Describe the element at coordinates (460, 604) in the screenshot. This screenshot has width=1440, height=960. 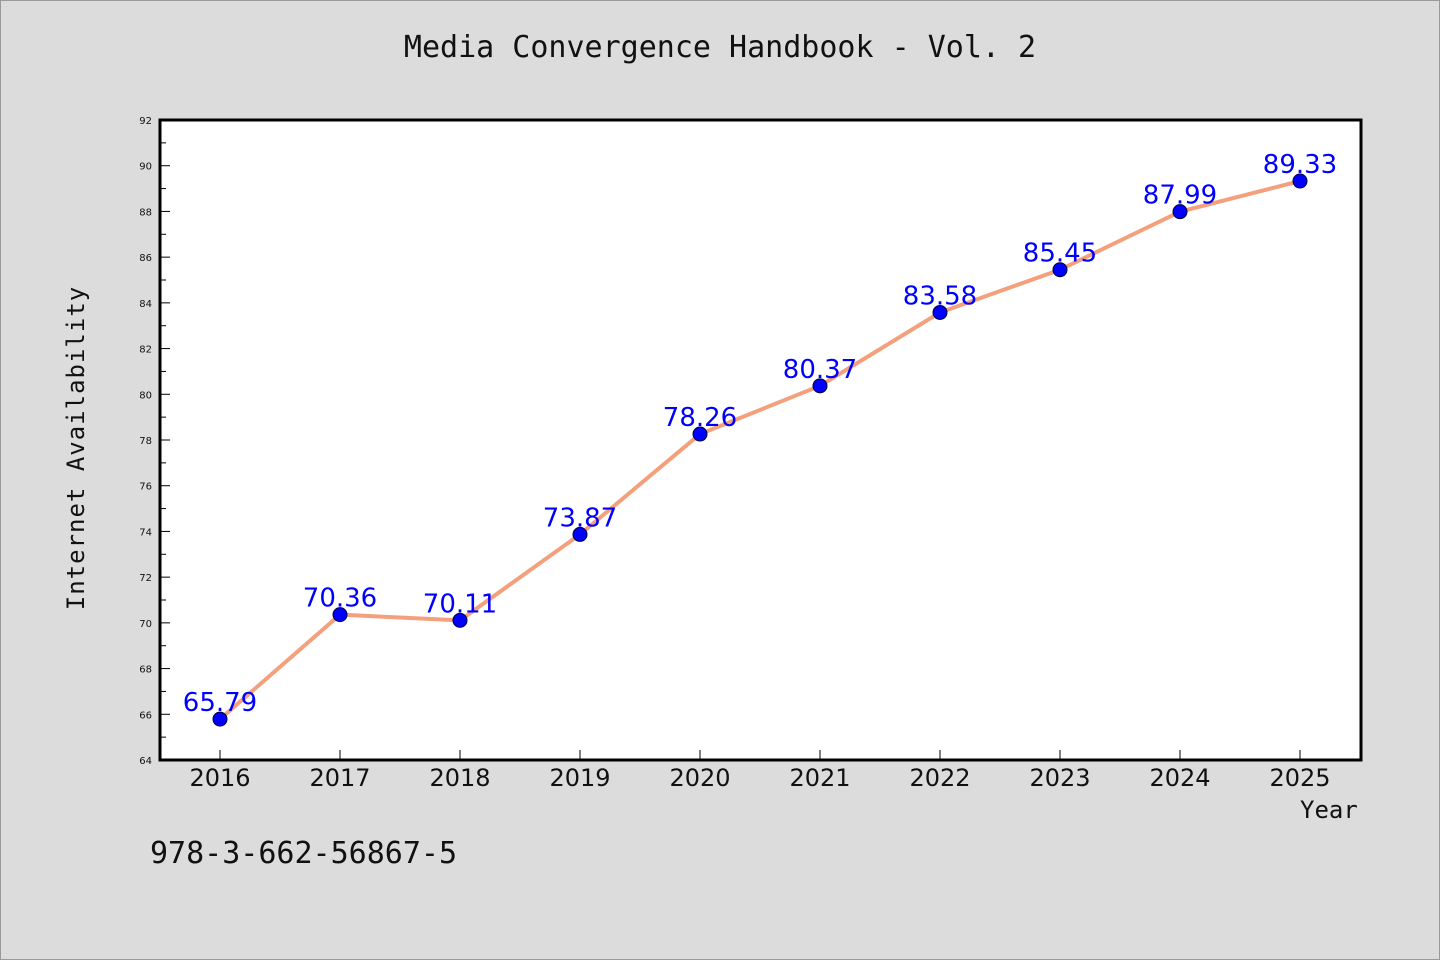
I see `data-label: 70.11` at that location.